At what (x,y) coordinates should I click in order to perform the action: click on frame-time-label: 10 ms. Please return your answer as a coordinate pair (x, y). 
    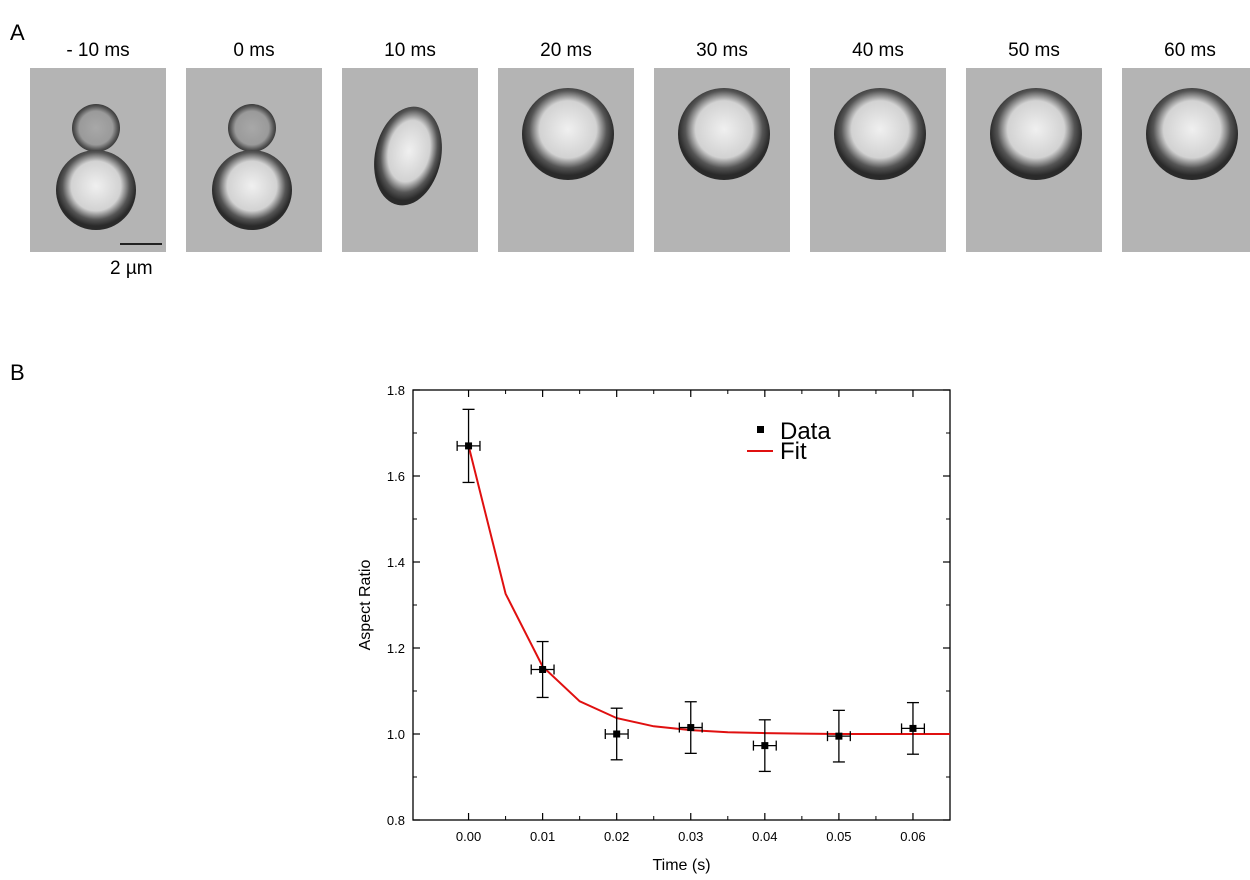
    Looking at the image, I should click on (410, 50).